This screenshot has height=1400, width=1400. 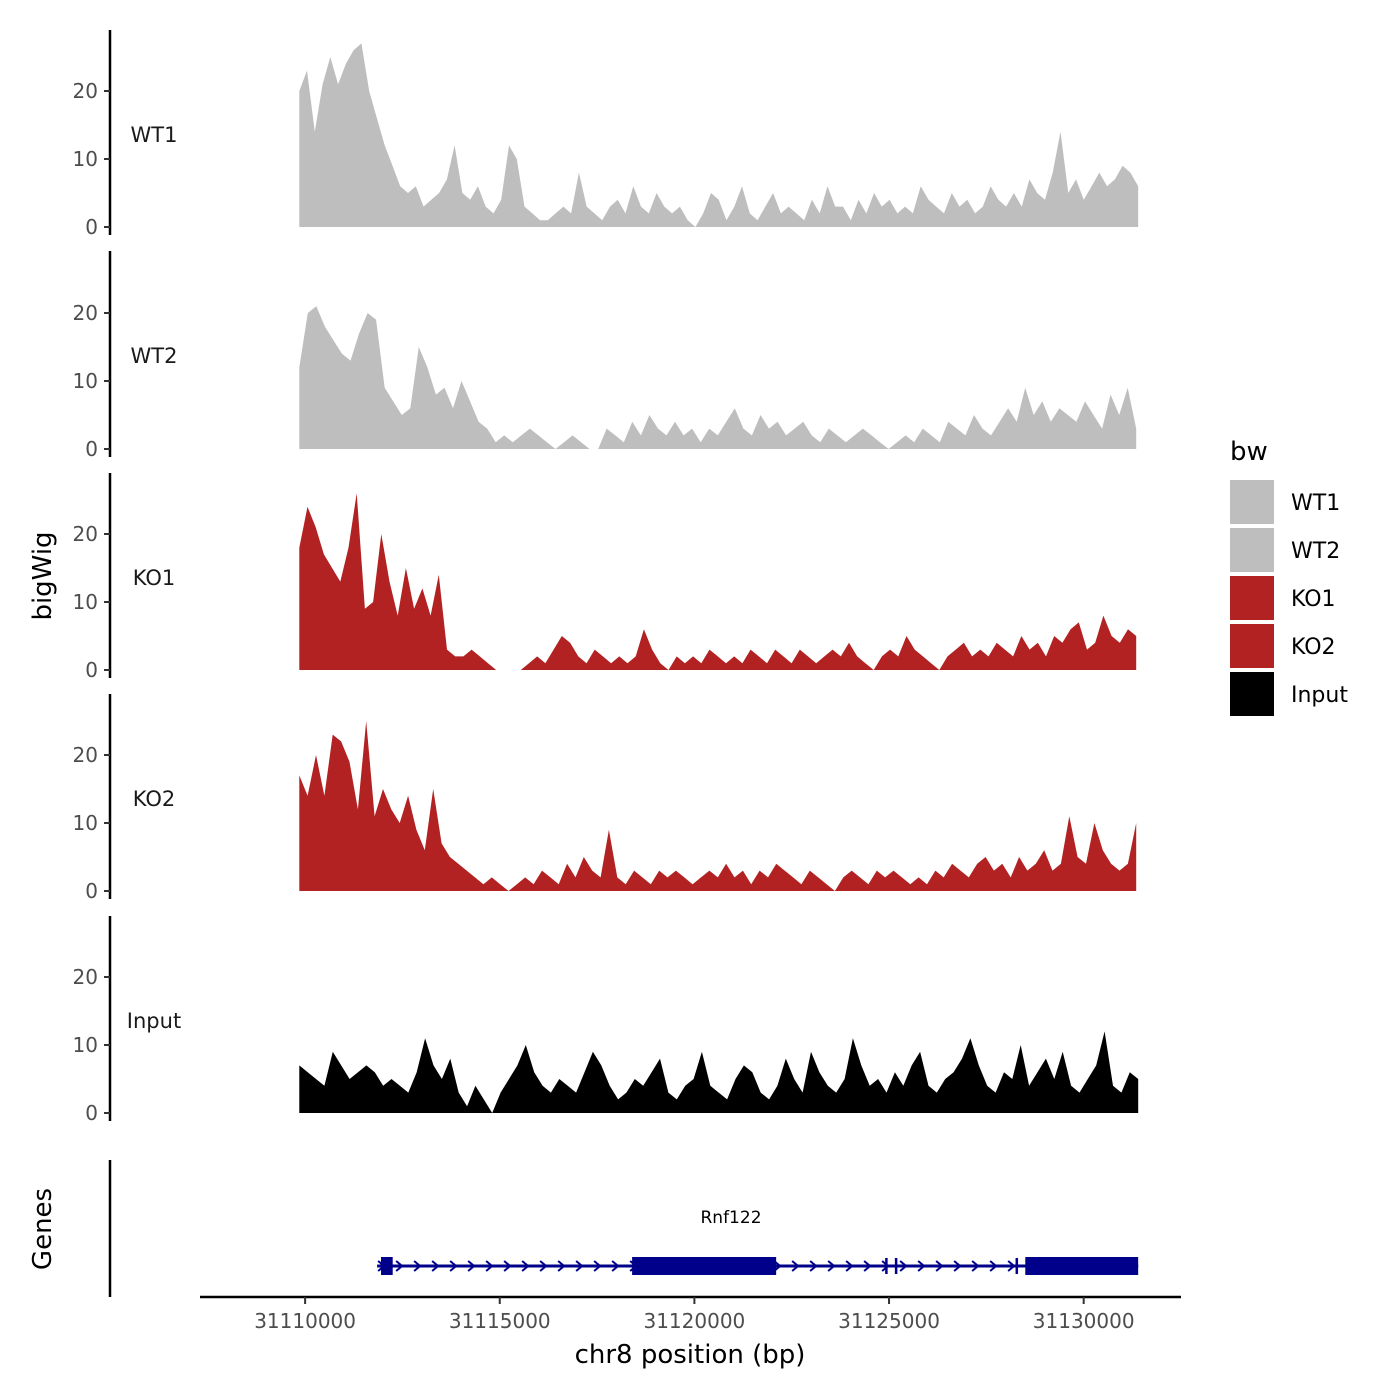 I want to click on legend-label-input: Input, so click(x=1319, y=695).